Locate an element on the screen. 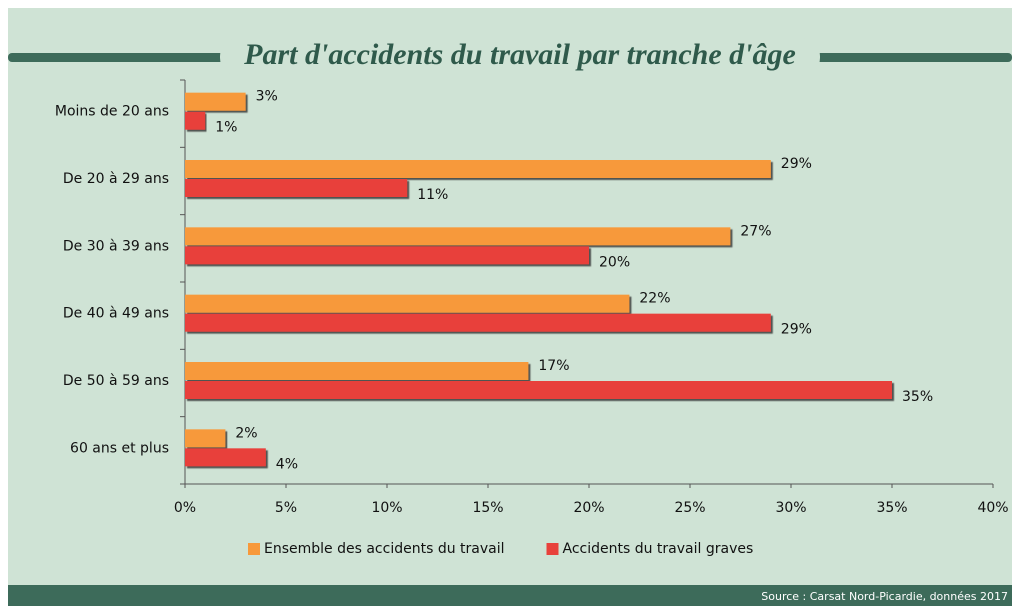 The image size is (1020, 606). data-label: 35% is located at coordinates (917, 397).